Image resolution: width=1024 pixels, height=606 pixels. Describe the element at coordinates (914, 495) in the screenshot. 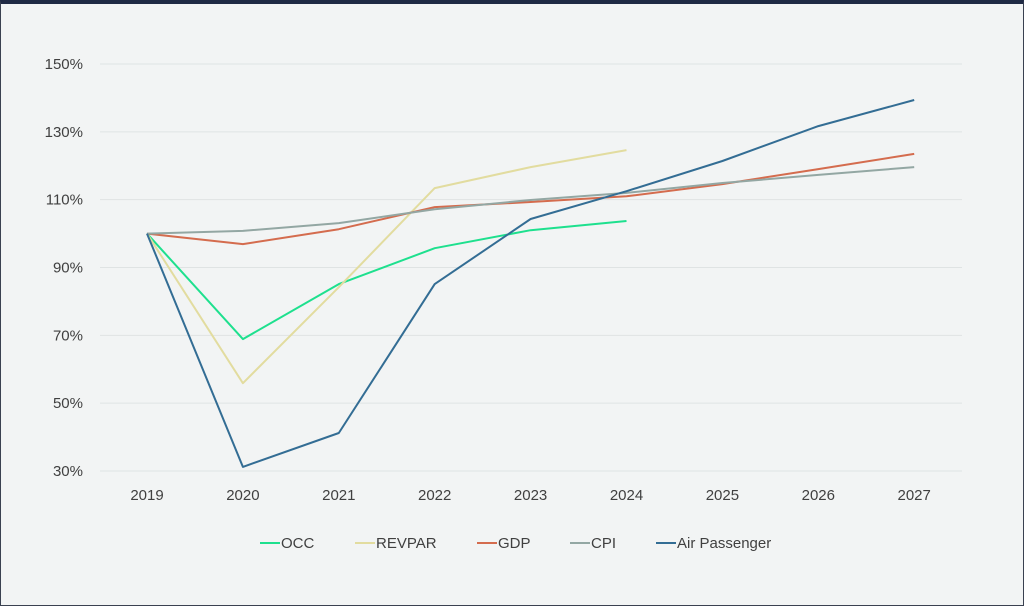

I see `x-tick-label: 2027` at that location.